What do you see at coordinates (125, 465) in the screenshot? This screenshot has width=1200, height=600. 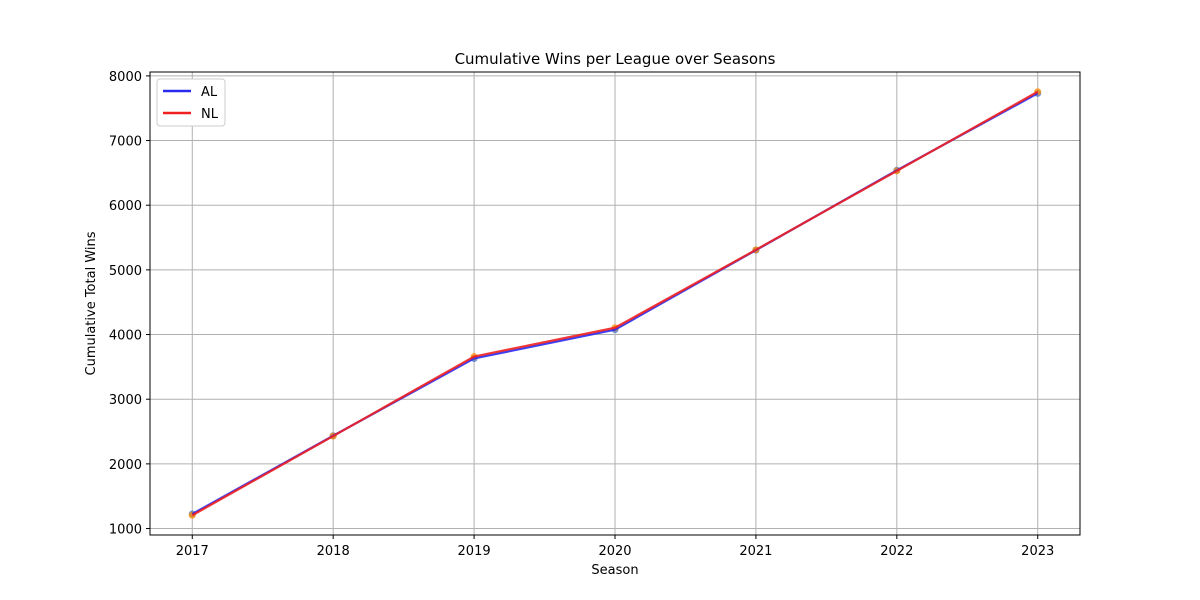 I see `y-tick-label: 2000` at bounding box center [125, 465].